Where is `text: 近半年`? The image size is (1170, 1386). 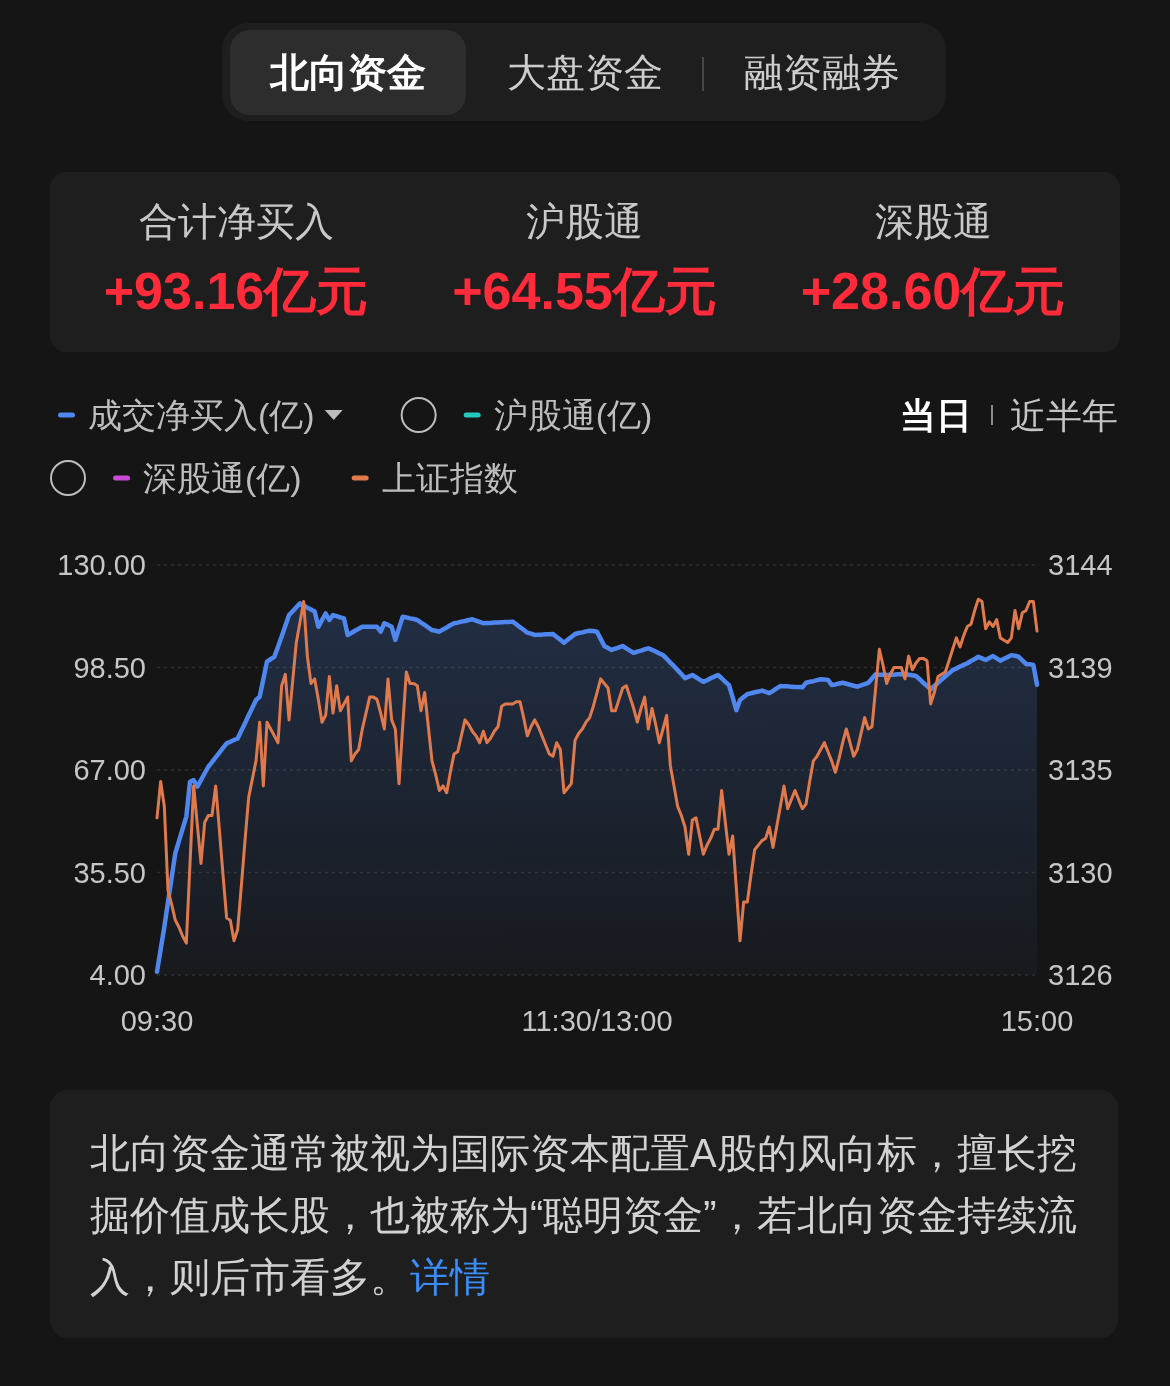
text: 近半年 is located at coordinates (1064, 415).